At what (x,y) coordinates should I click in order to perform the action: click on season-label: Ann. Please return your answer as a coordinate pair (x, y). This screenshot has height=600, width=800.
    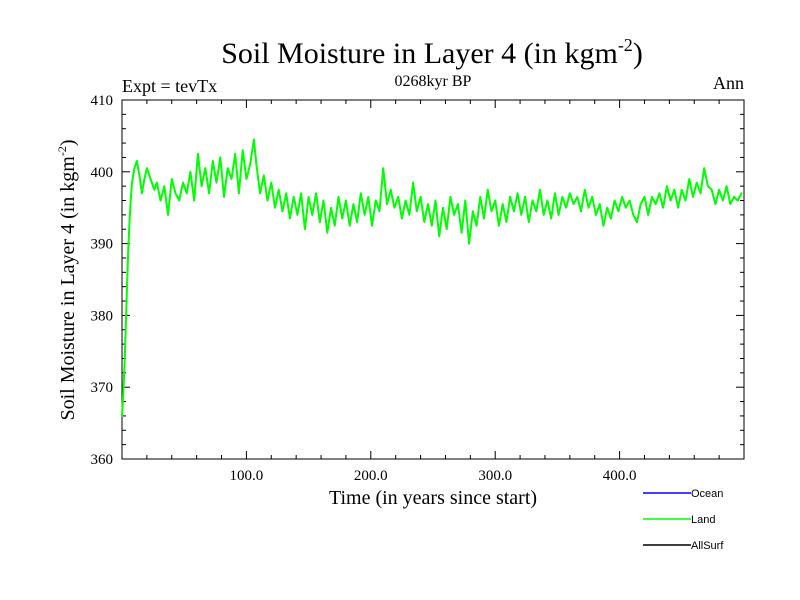
    Looking at the image, I should click on (728, 83).